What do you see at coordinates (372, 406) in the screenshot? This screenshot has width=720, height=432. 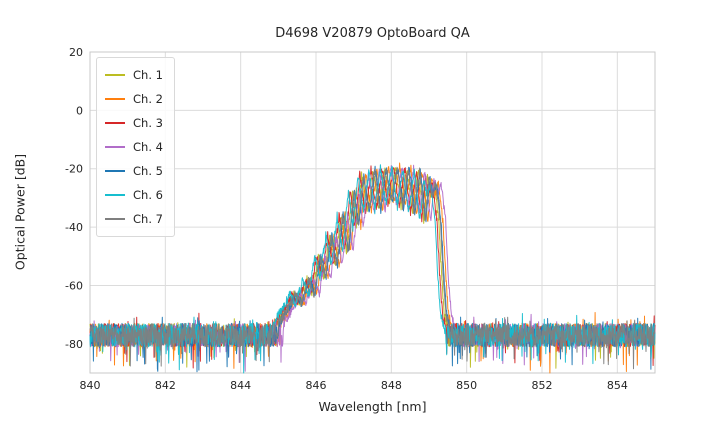 I see `x-axis-label: Wavelength [nm]` at bounding box center [372, 406].